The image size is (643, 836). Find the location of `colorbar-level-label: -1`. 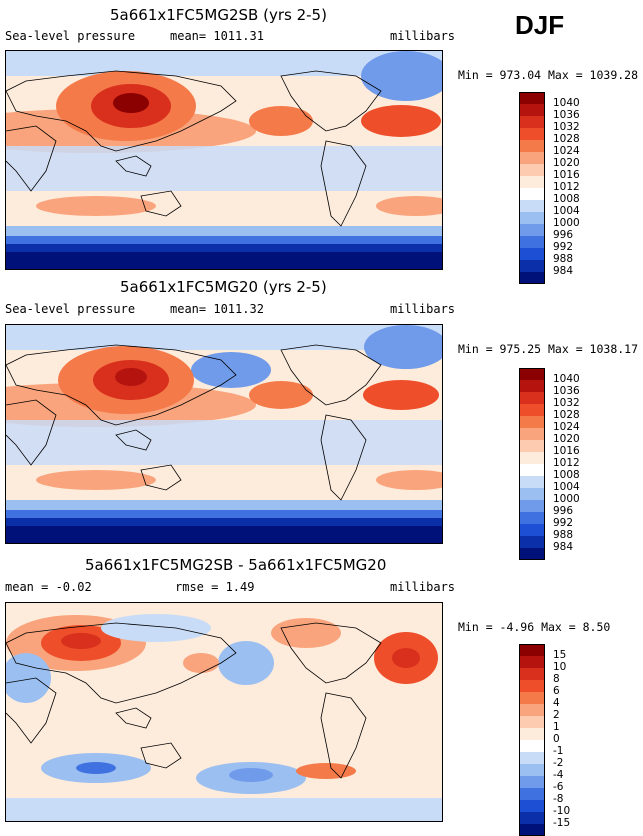

colorbar-level-label: -1 is located at coordinates (558, 751).